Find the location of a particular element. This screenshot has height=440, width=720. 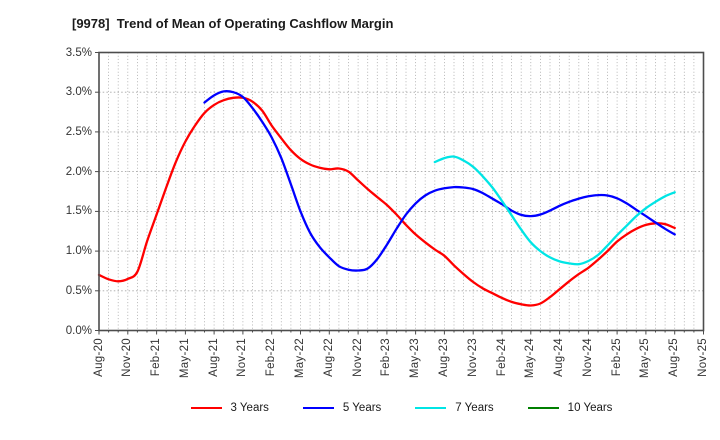

legend-item-7-years: 7 Years is located at coordinates (454, 408).